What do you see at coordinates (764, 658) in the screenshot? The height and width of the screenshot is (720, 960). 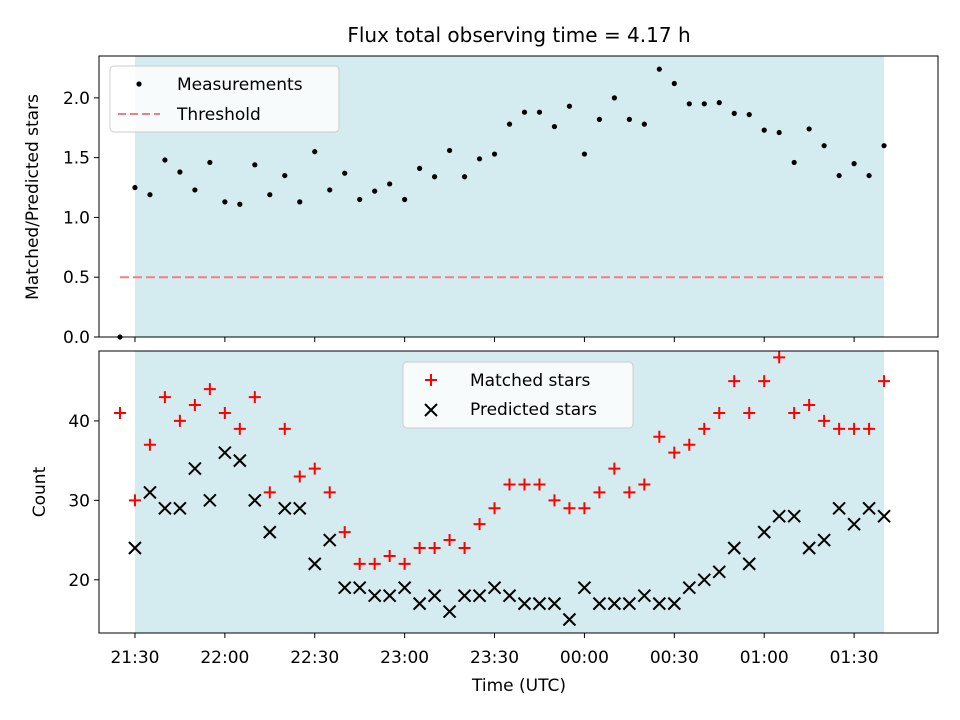 I see `x-tick-label: 01:00` at bounding box center [764, 658].